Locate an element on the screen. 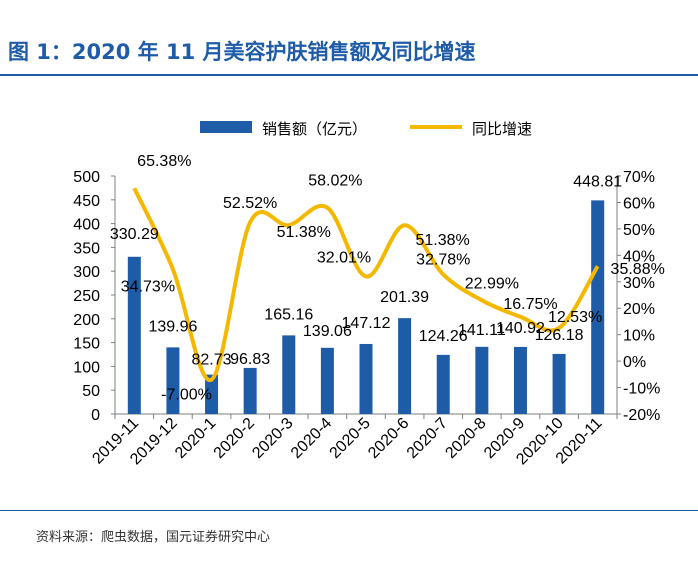 This screenshot has width=698, height=572. line-data-label: 35.88% is located at coordinates (638, 269).